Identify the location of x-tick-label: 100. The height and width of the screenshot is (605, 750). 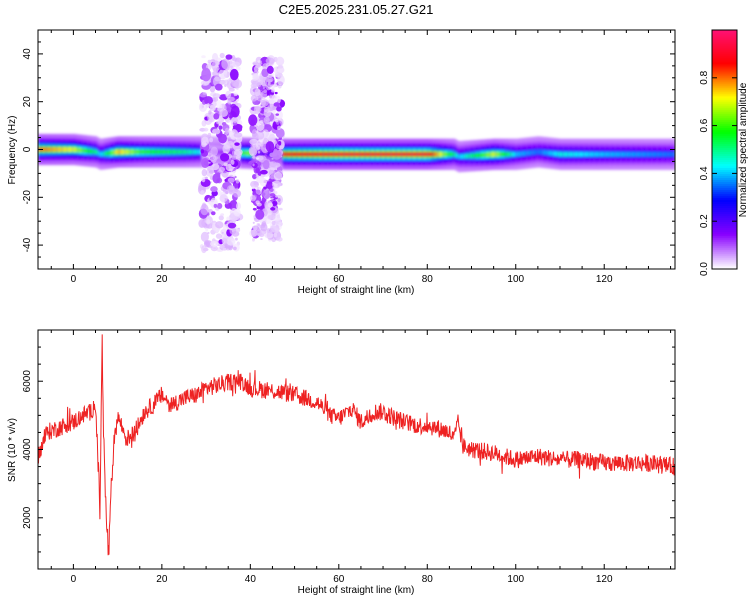
(515, 279).